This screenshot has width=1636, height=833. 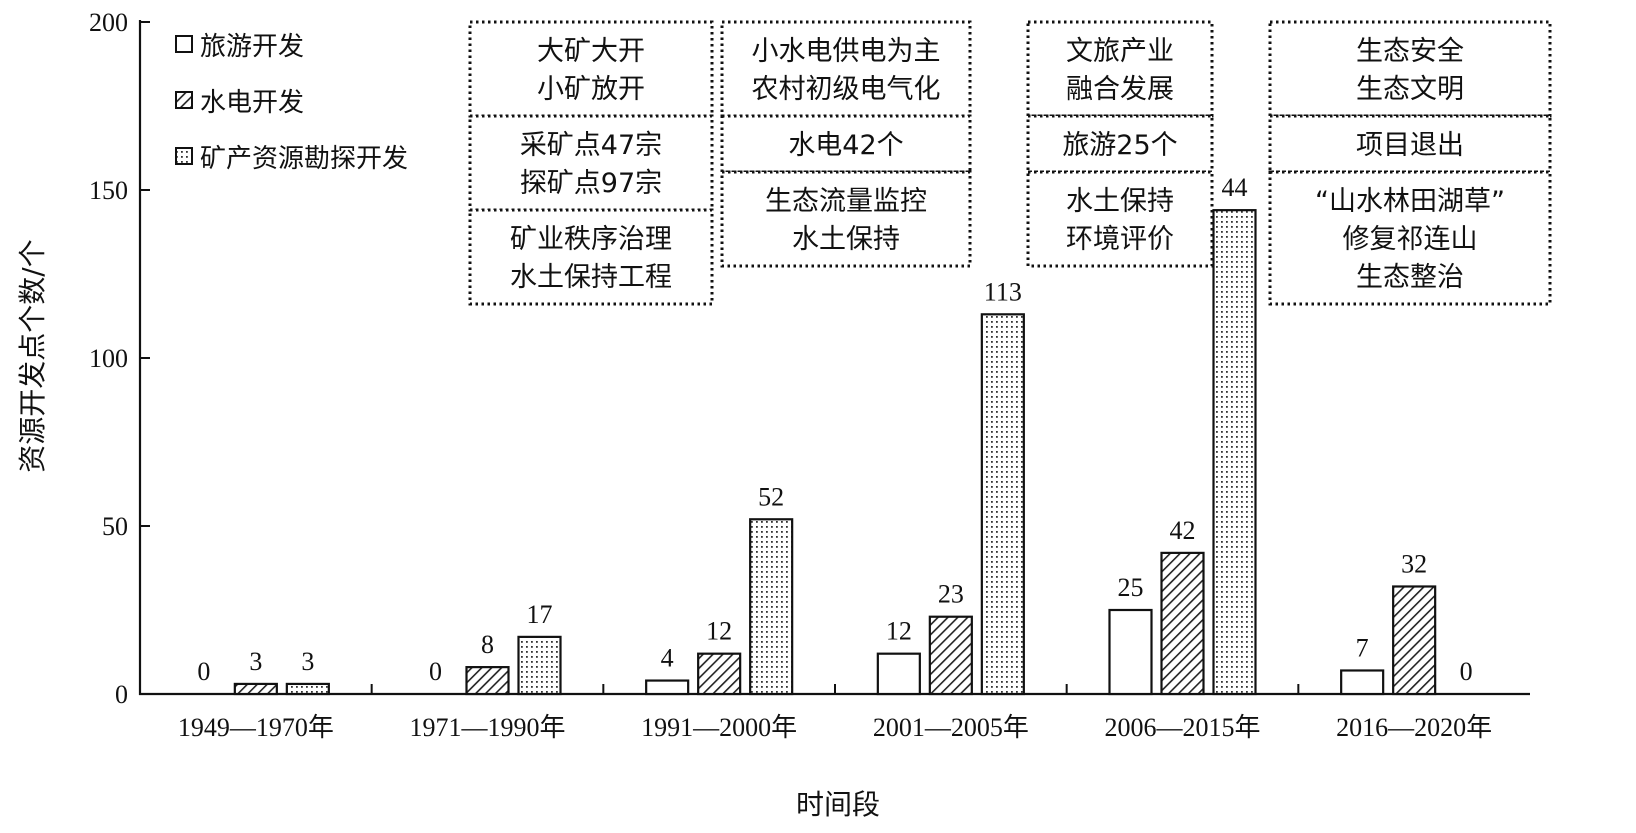 I want to click on x-tick-label: 1949—1970年, so click(x=256, y=727).